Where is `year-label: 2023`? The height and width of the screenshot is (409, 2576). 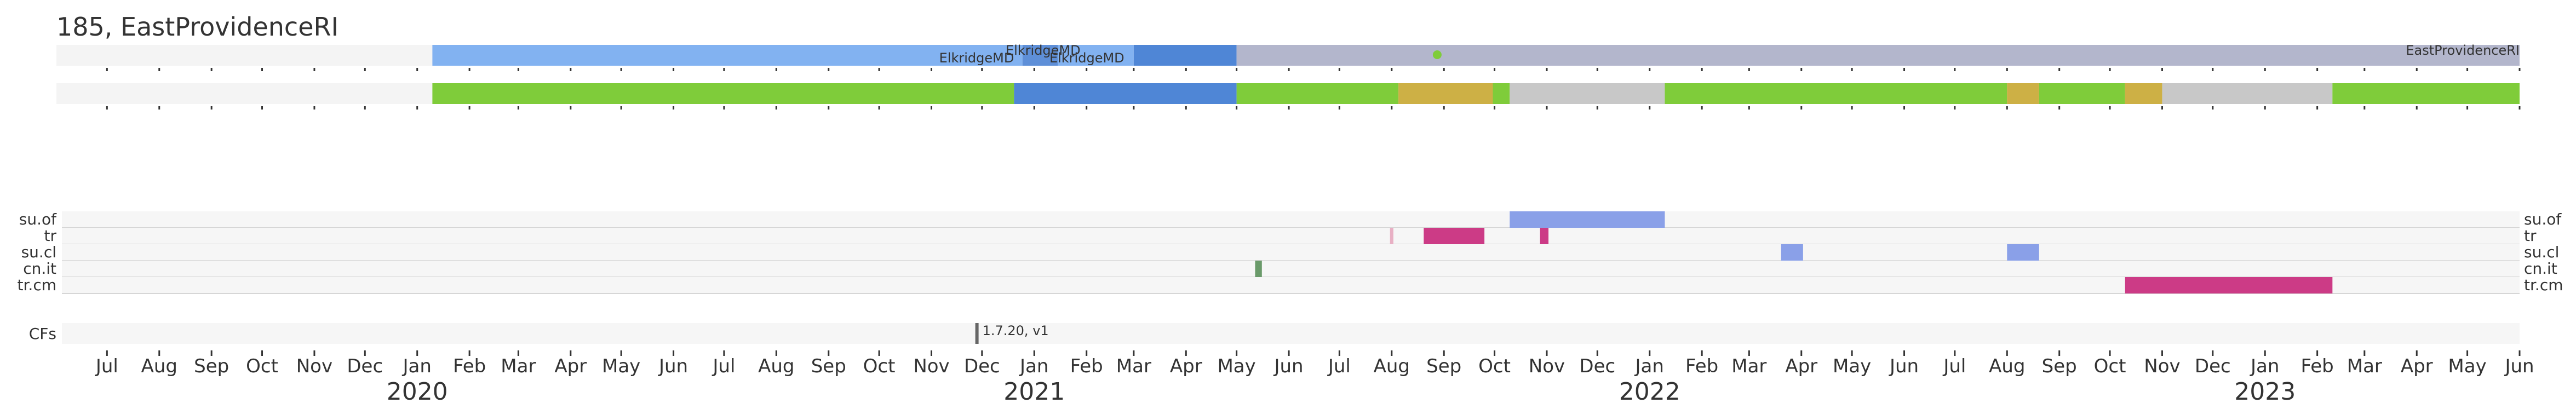 year-label: 2023 is located at coordinates (2265, 392).